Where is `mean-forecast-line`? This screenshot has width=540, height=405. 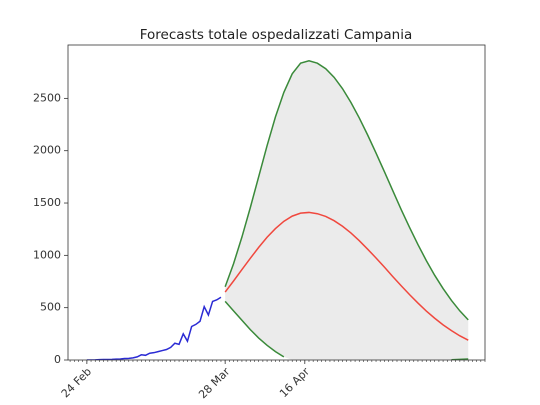
mean-forecast-line is located at coordinates (346, 276).